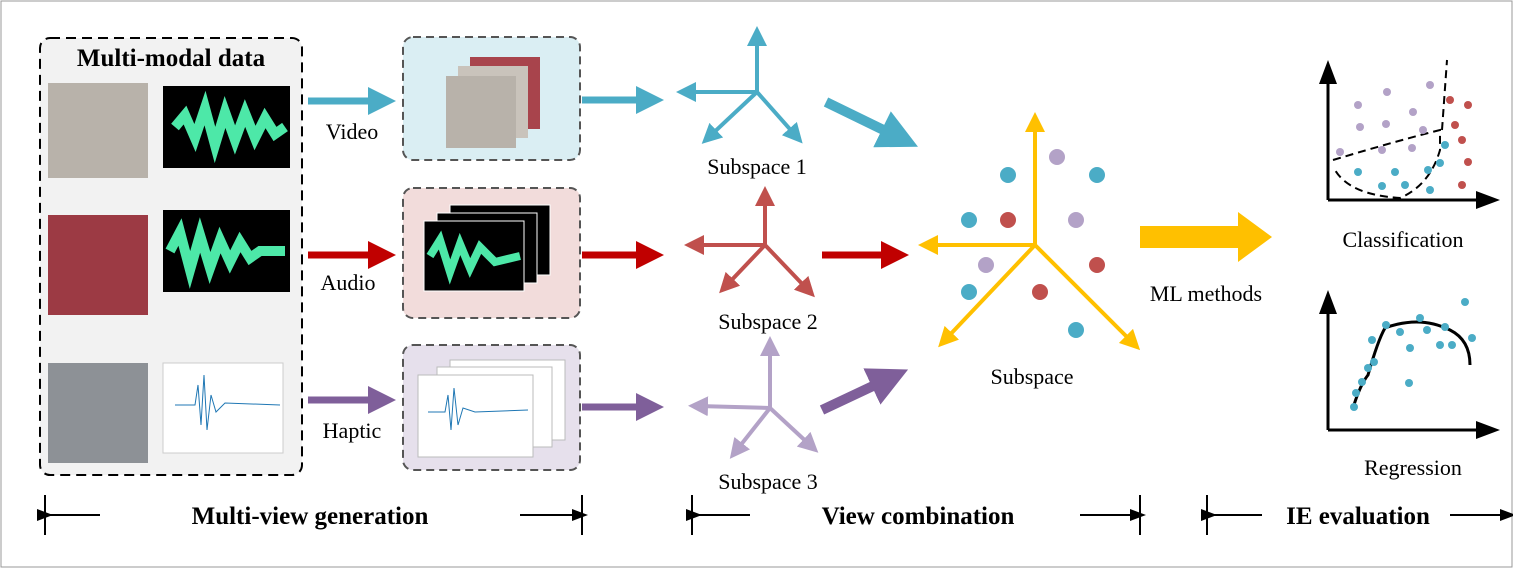 Image resolution: width=1513 pixels, height=568 pixels. I want to click on task-label: Classification, so click(1403, 239).